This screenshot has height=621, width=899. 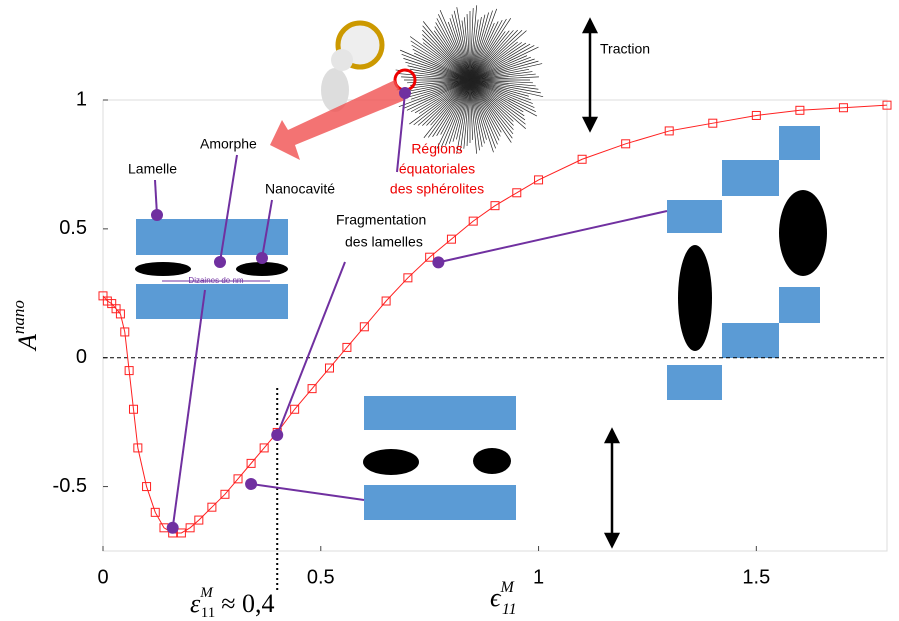 I want to click on x-tick-label: 1, so click(x=538, y=577).